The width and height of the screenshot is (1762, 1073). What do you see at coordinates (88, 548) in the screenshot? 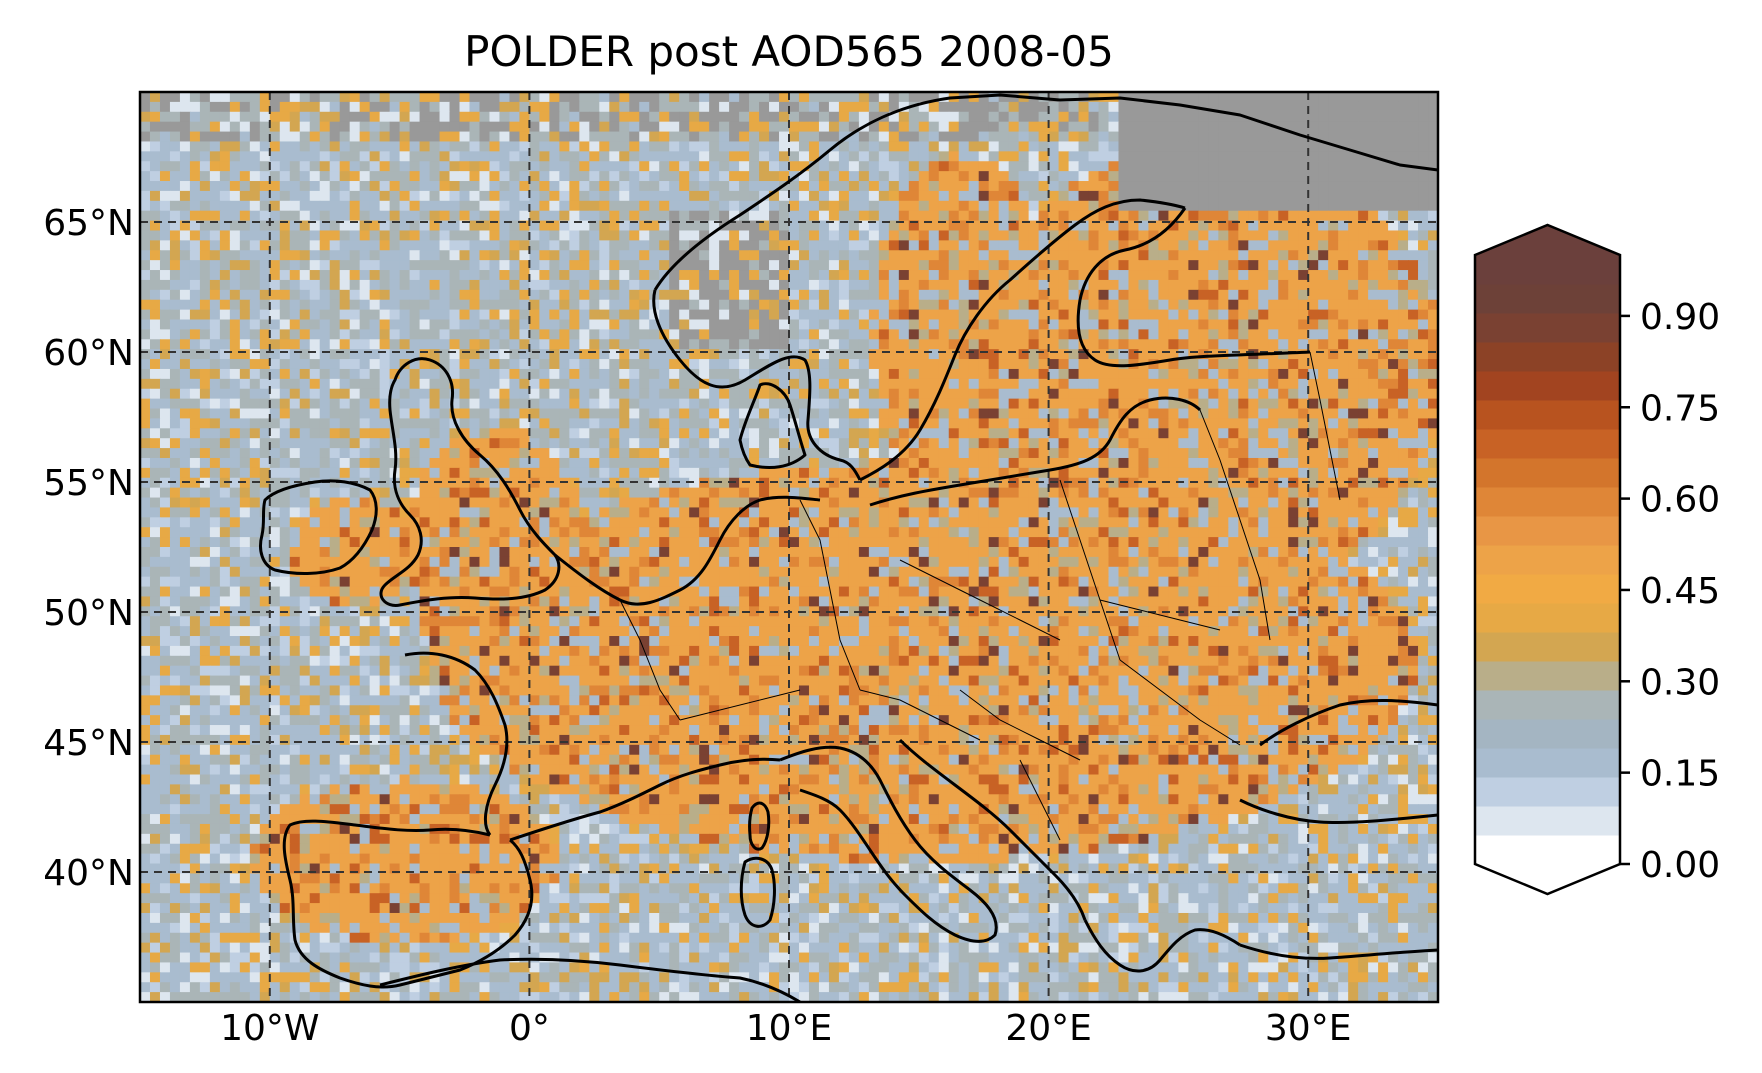
I see `y-axis-ticks: 65°N 60°N 55°N 50°N 45°N 40°N` at bounding box center [88, 548].